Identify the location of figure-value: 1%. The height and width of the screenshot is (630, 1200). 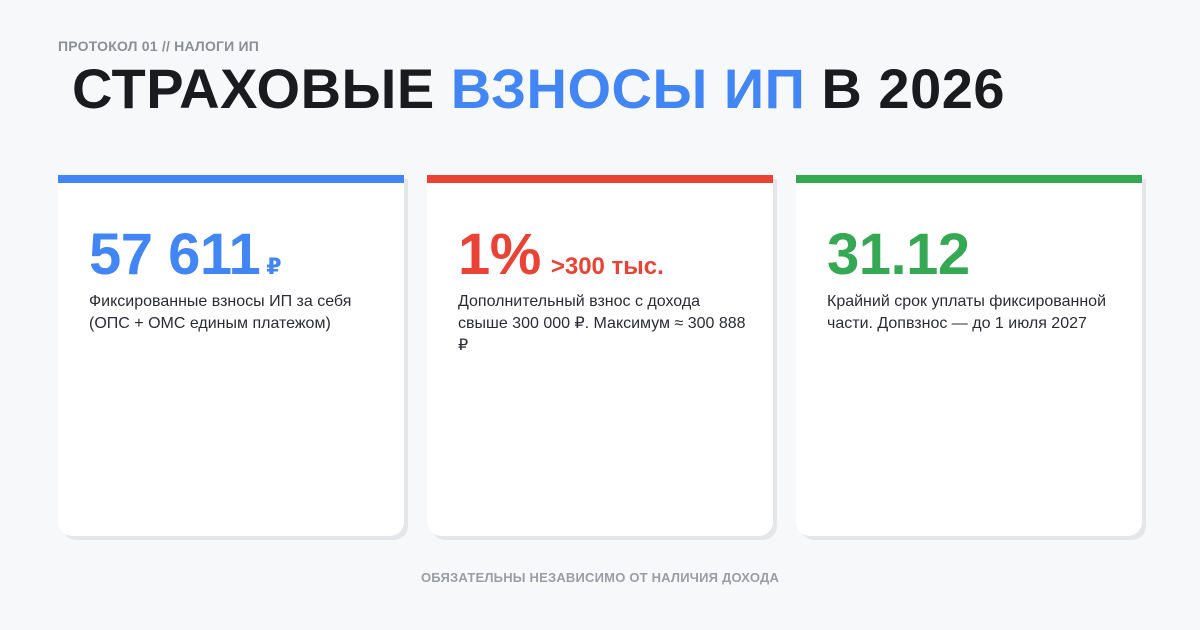
(499, 254).